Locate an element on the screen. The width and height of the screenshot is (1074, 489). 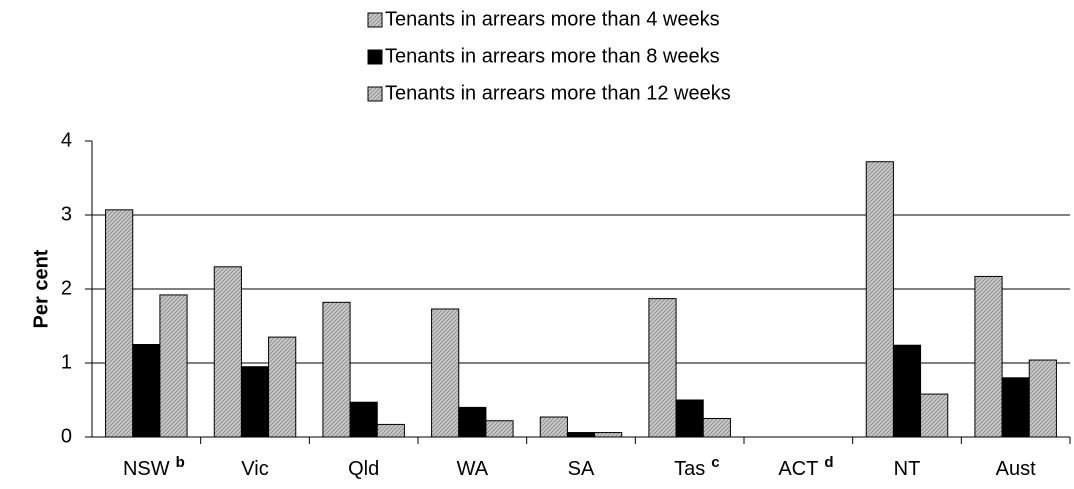
y-tick-label: 4 is located at coordinates (66, 140).